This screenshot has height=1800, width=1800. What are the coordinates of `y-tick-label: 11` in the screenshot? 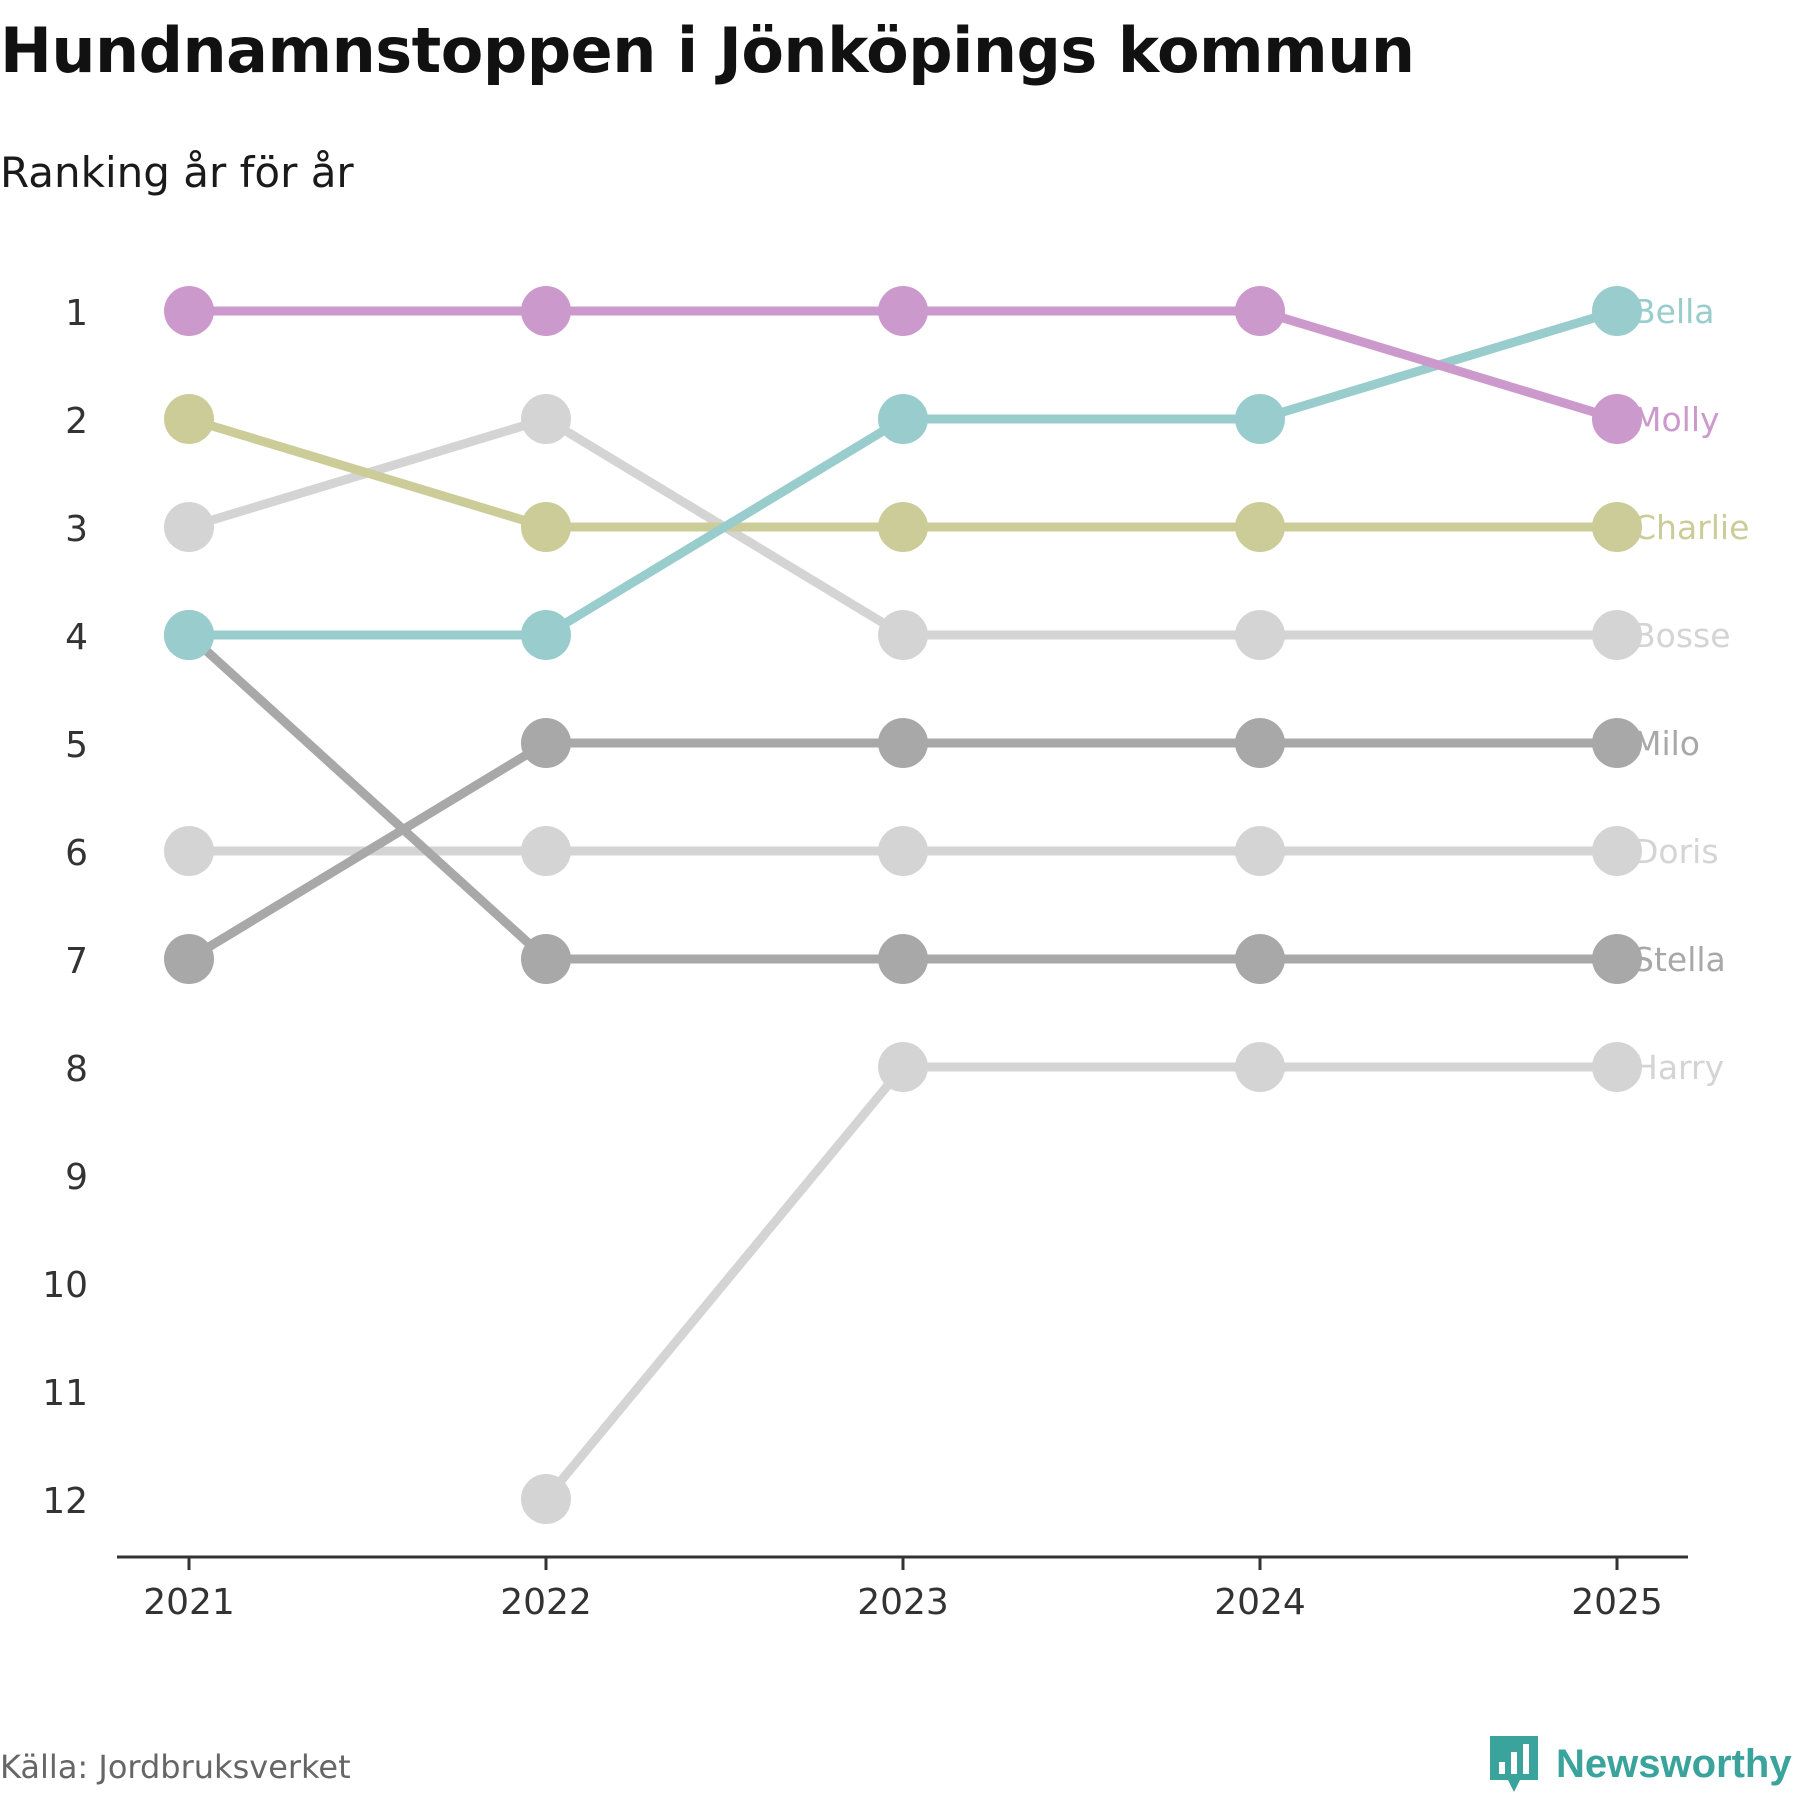 It's located at (65, 1393).